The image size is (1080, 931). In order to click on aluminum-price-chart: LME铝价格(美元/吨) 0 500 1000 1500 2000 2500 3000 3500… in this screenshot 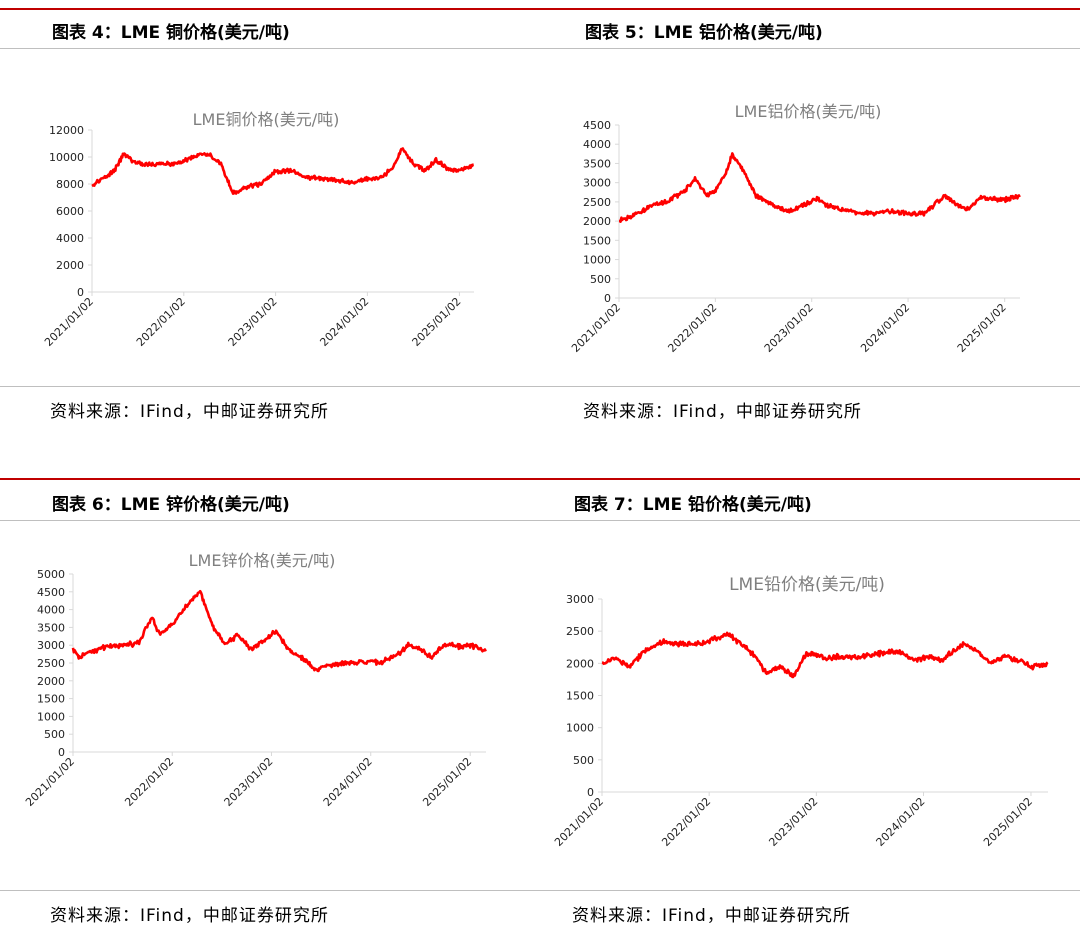, I will do `click(795, 228)`.